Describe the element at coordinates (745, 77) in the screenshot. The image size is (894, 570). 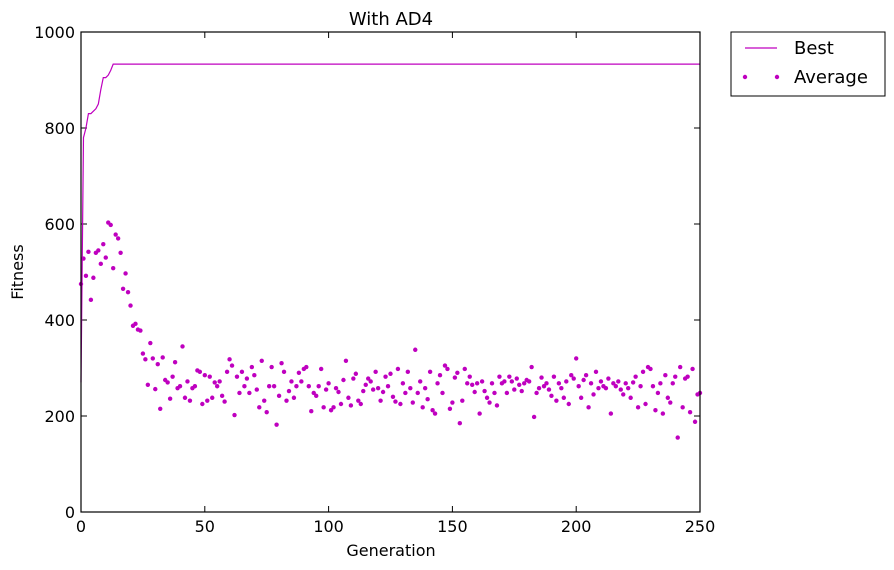
I see `legend-average-swatch-dot` at that location.